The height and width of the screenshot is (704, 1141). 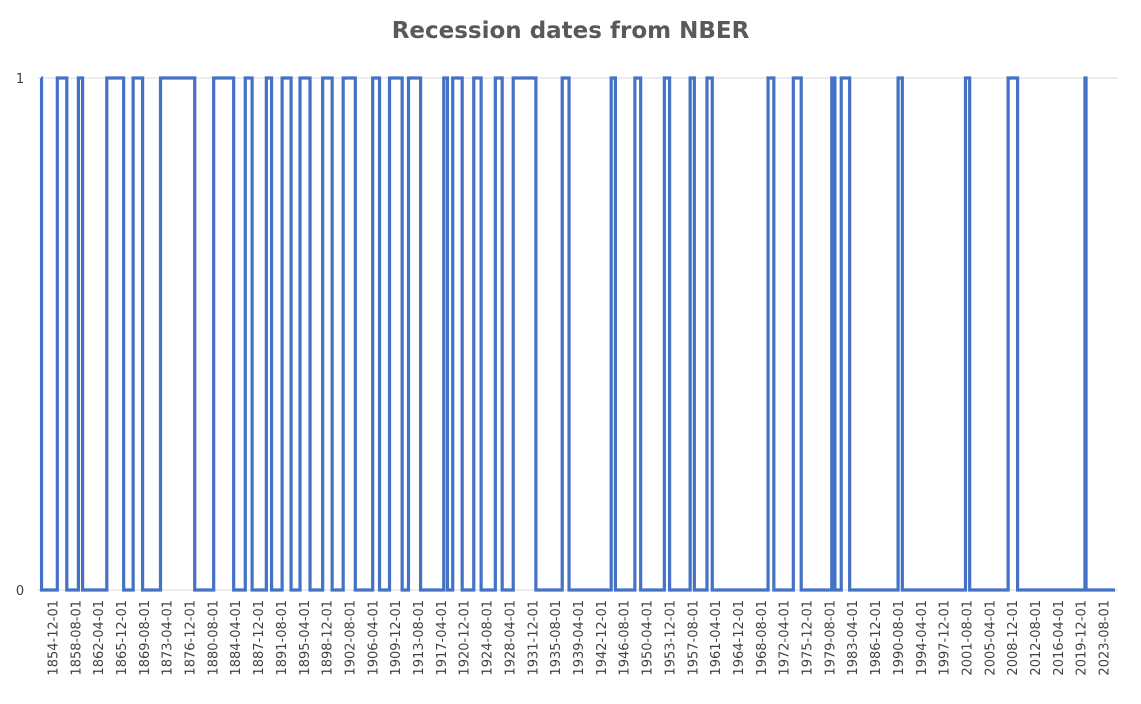 I want to click on x-tick-label: 1961-04-01, so click(x=716, y=638).